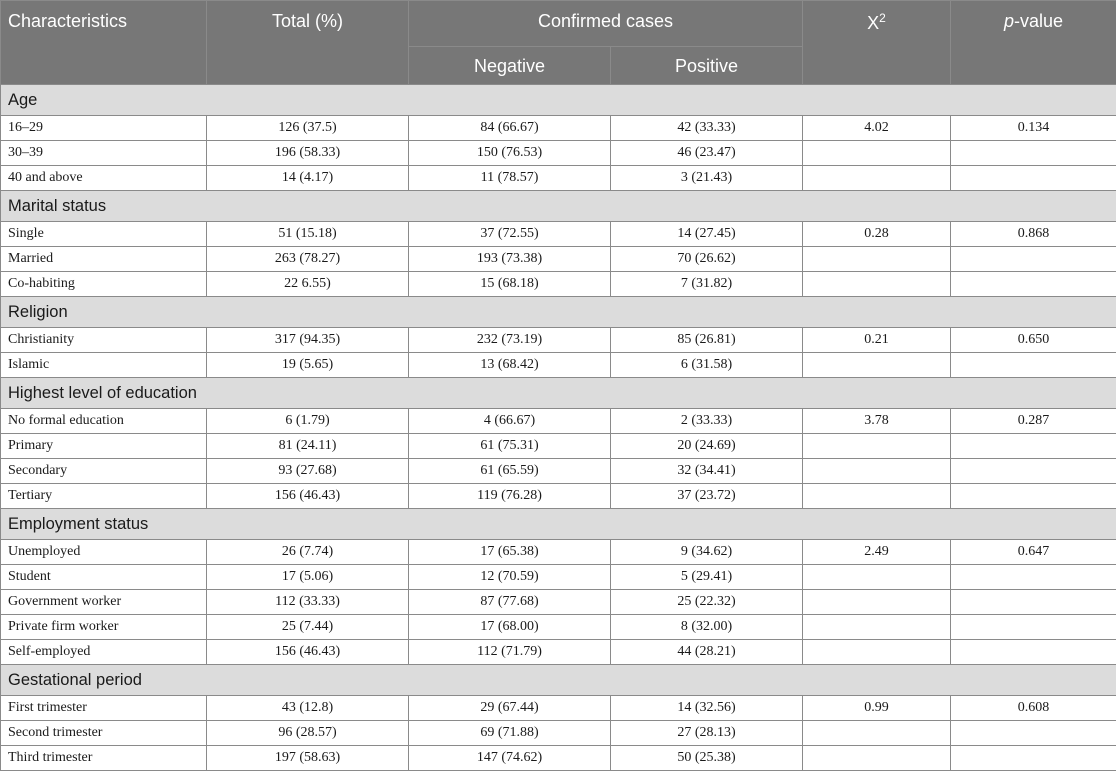  I want to click on chi-square-cell: 2.49, so click(877, 552).